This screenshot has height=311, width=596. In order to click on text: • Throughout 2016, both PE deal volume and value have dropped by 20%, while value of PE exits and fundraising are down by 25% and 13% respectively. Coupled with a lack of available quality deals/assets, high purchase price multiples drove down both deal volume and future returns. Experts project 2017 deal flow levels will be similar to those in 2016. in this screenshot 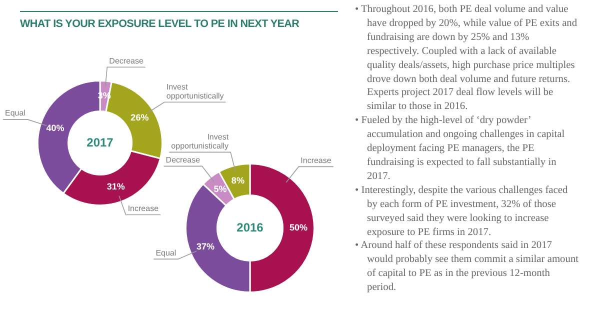, I will do `click(466, 58)`.